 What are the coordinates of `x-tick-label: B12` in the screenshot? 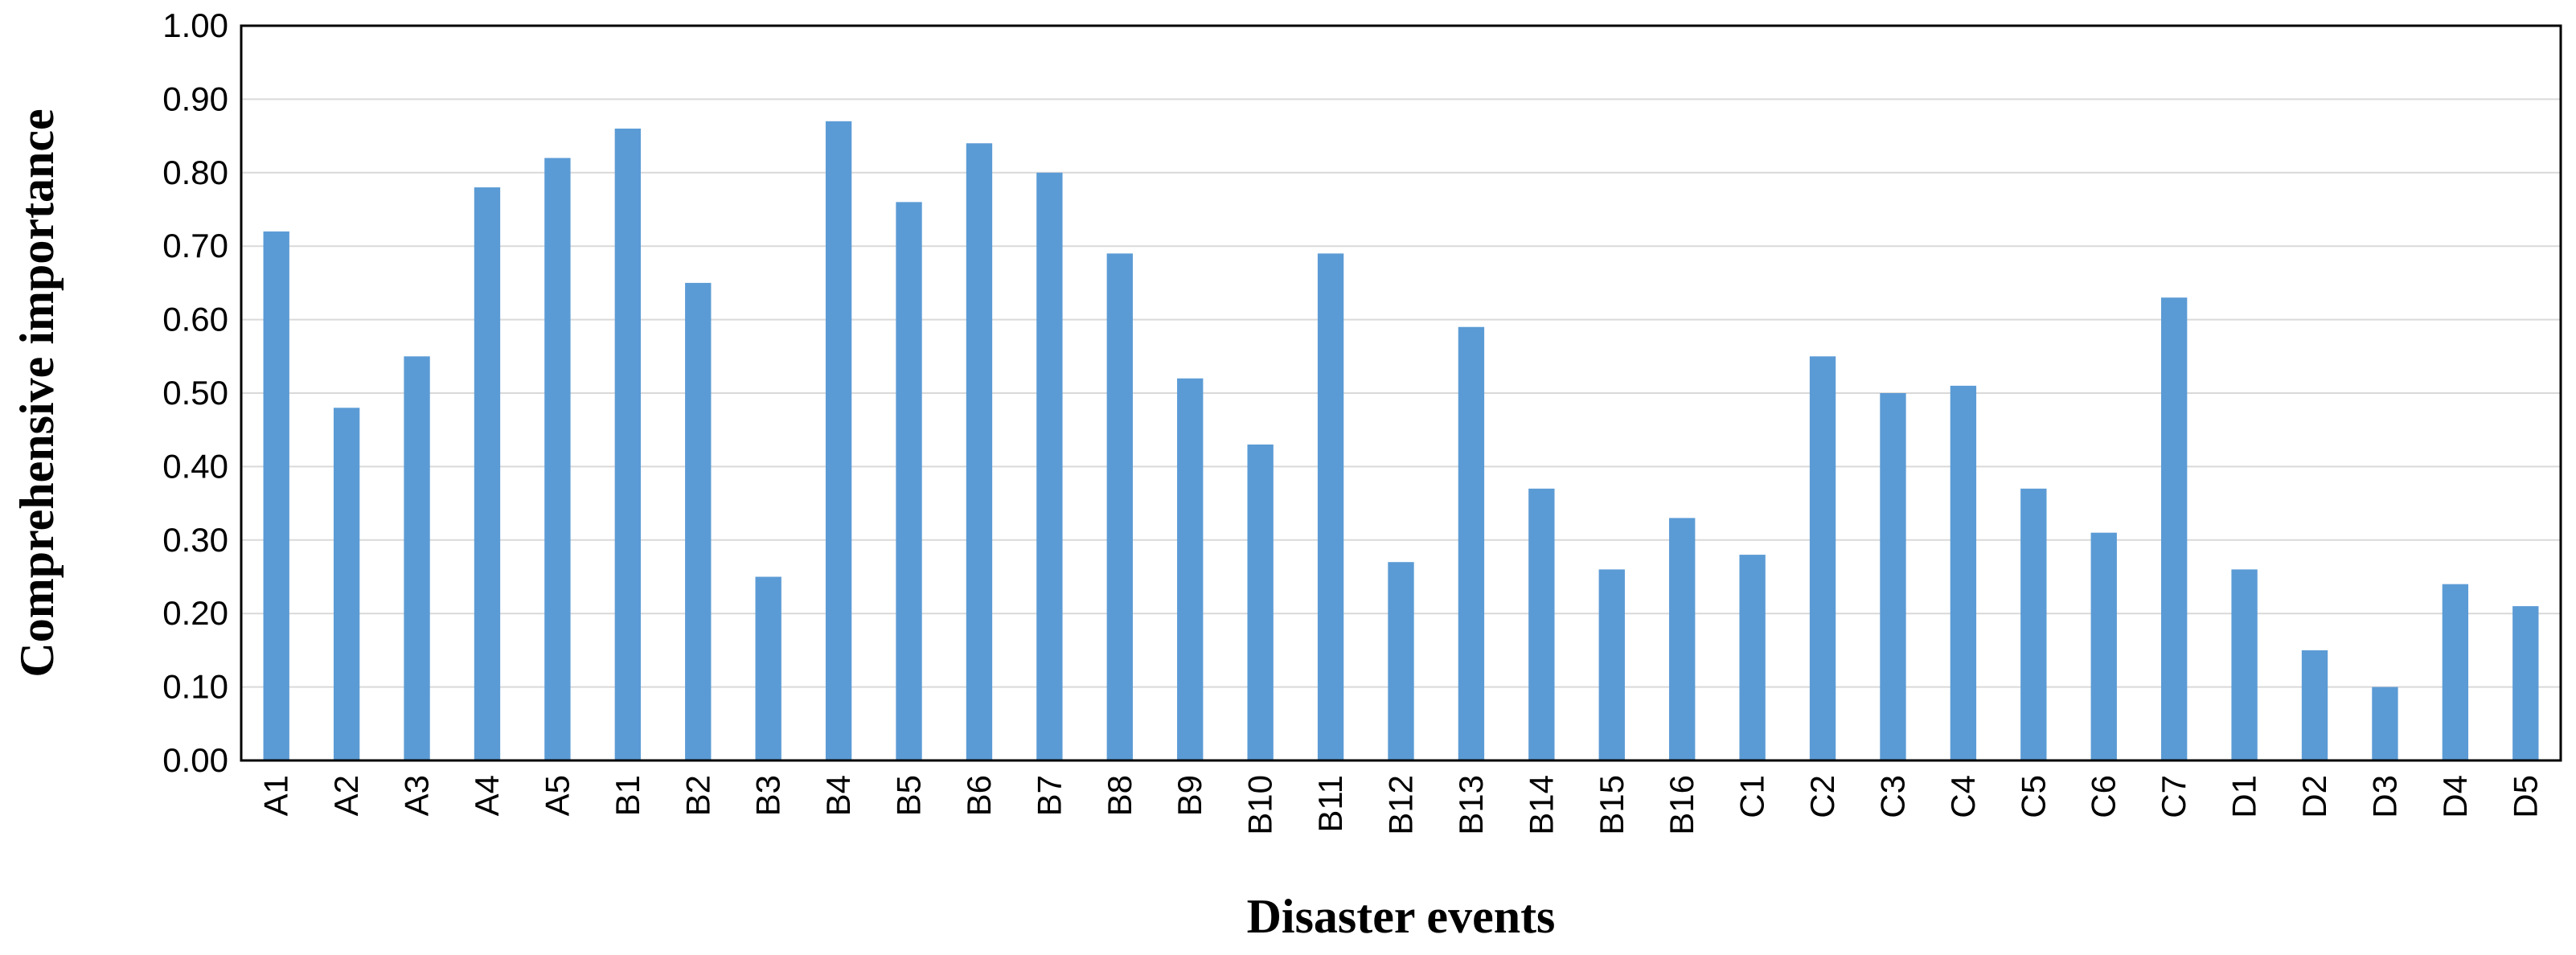 It's located at (1401, 805).